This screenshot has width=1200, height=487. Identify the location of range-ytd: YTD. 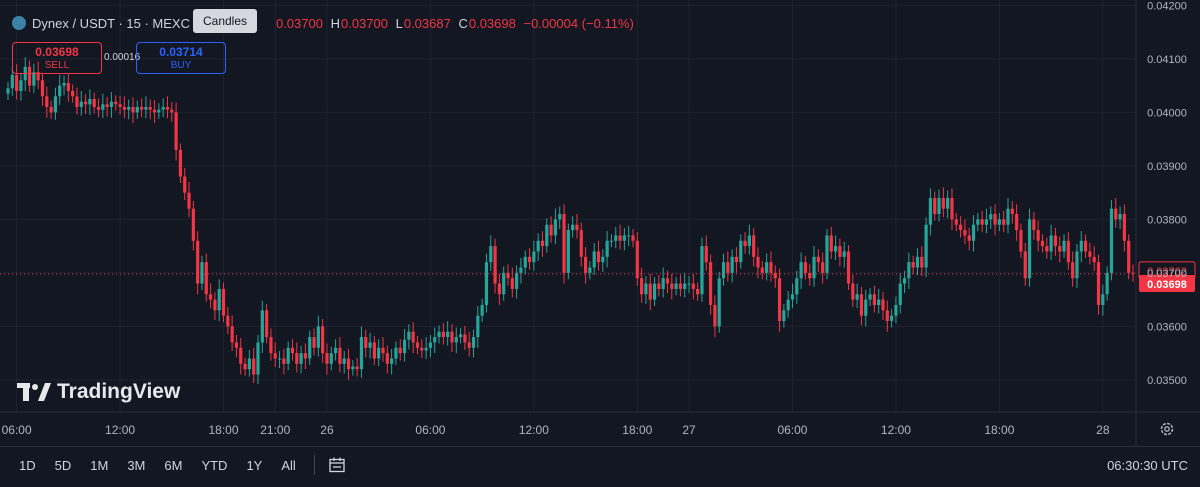
(214, 465).